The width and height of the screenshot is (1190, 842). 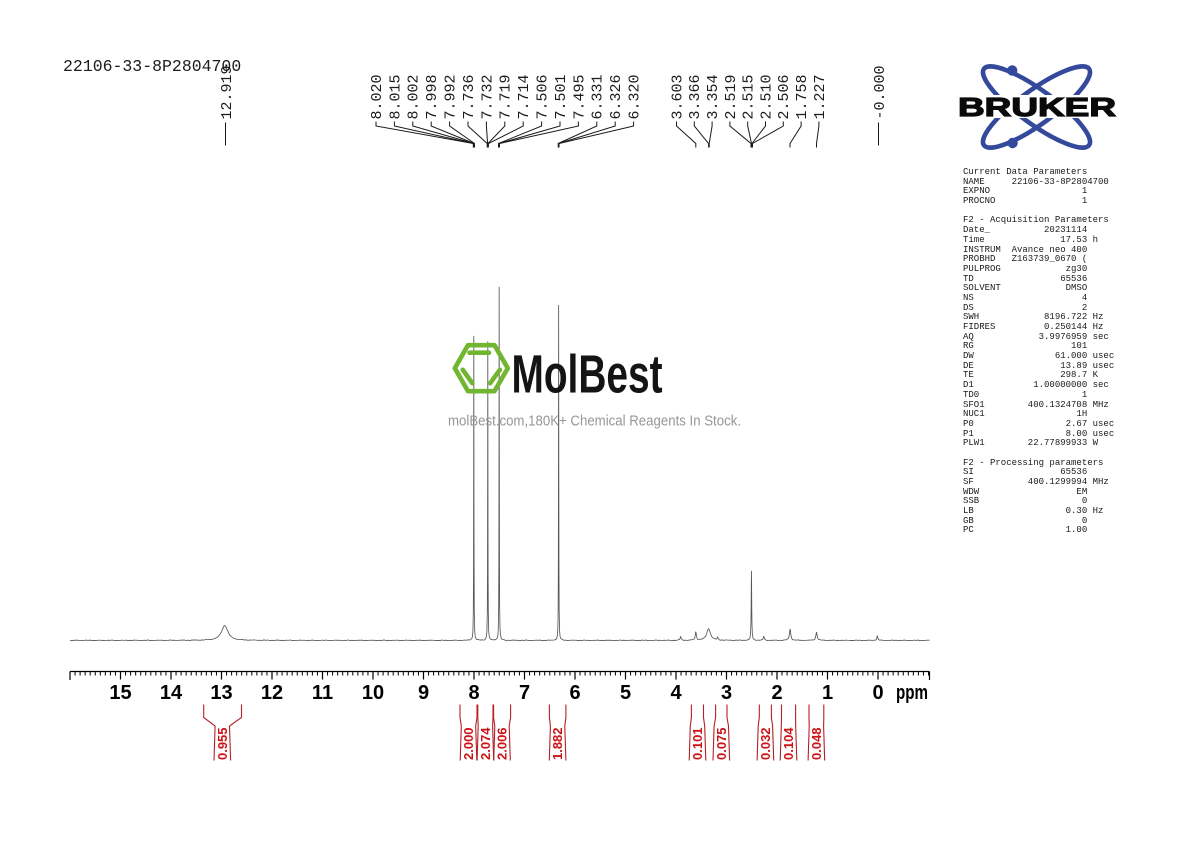 What do you see at coordinates (171, 693) in the screenshot?
I see `svg-text: 14` at bounding box center [171, 693].